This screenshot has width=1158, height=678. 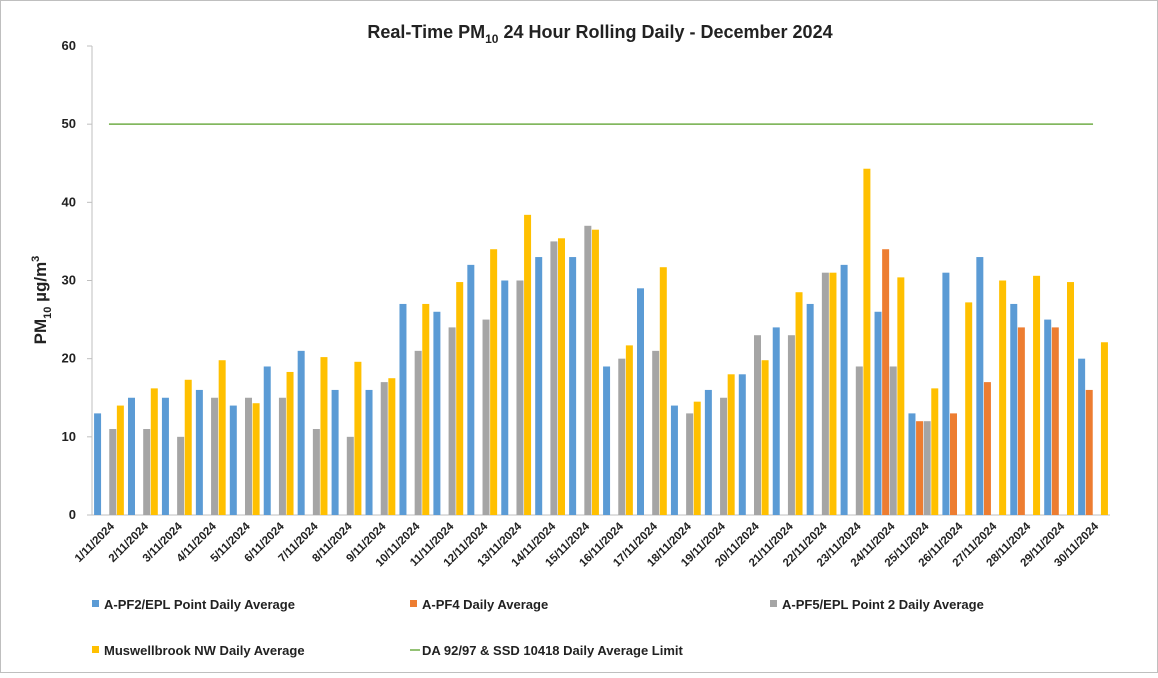 What do you see at coordinates (69, 201) in the screenshot?
I see `y-tick-label: 40` at bounding box center [69, 201].